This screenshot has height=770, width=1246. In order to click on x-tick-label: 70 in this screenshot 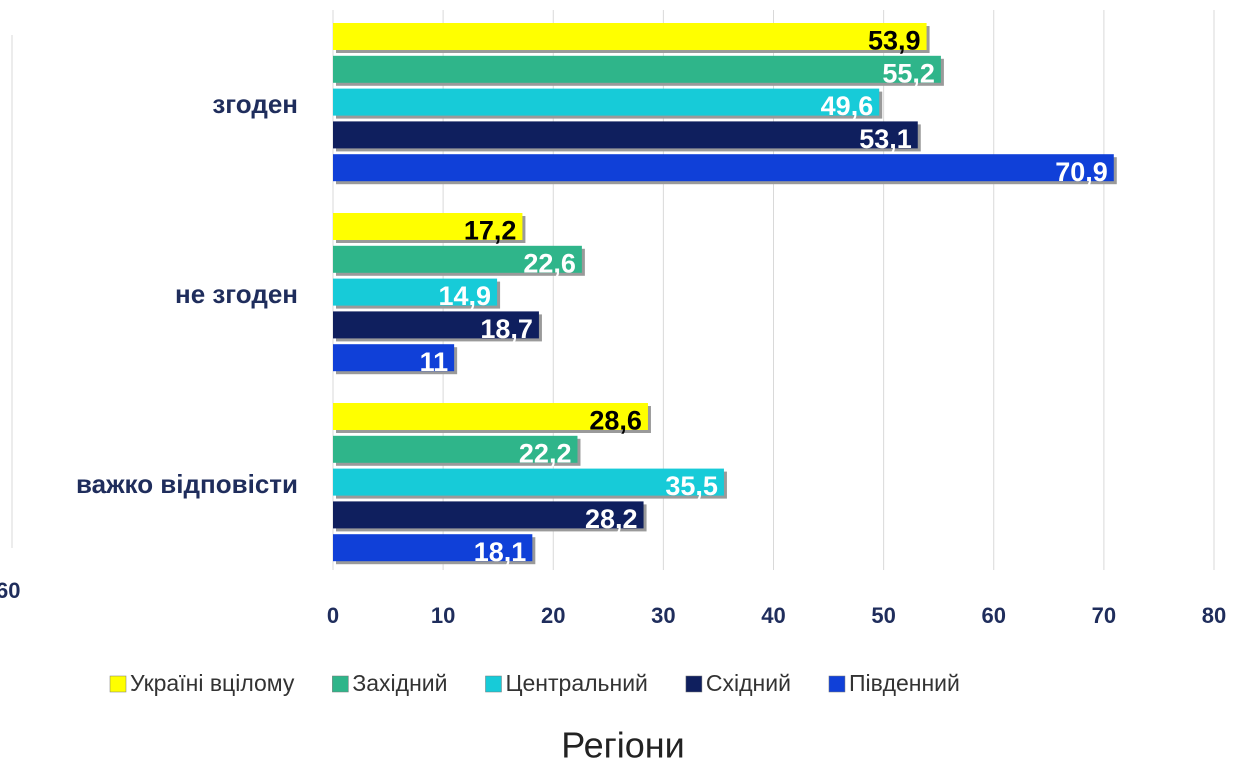, I will do `click(1104, 615)`.